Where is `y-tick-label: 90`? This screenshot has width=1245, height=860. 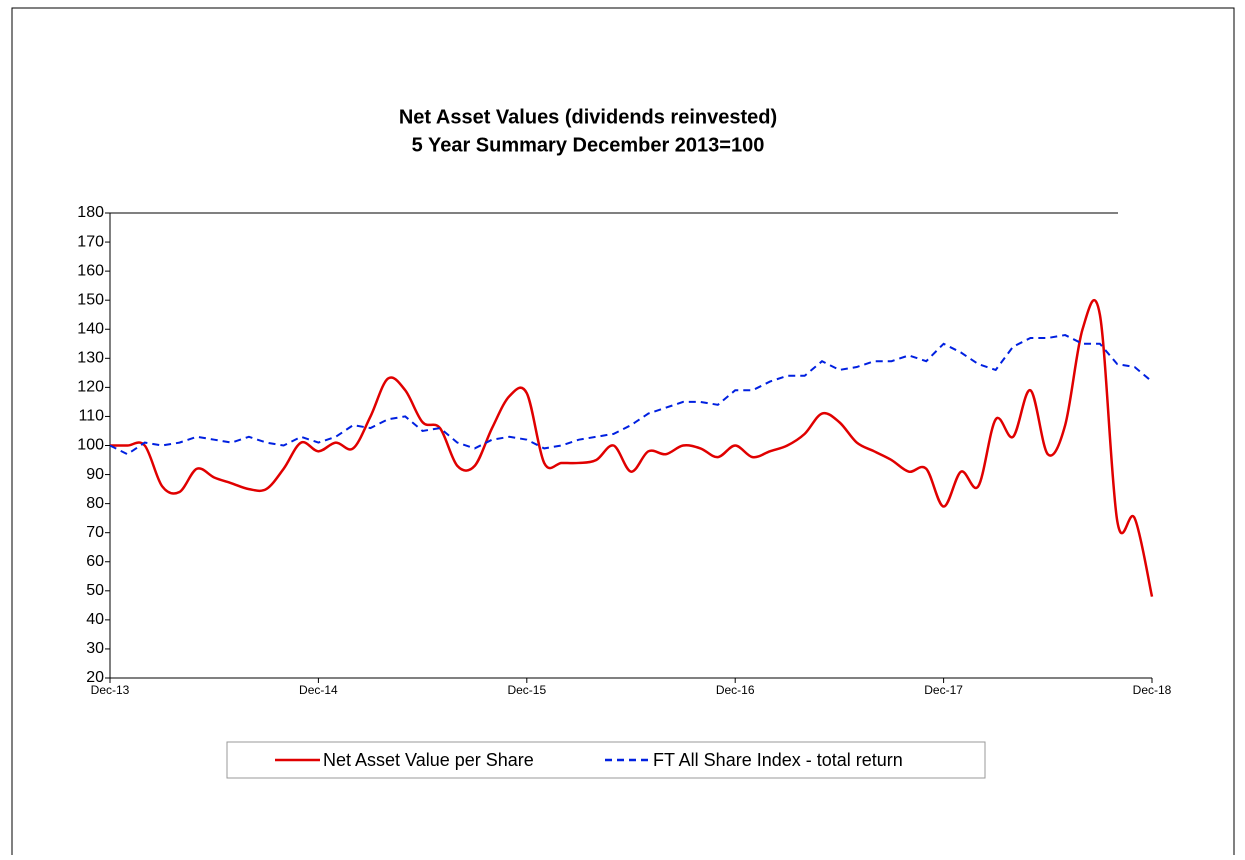 y-tick-label: 90 is located at coordinates (95, 474).